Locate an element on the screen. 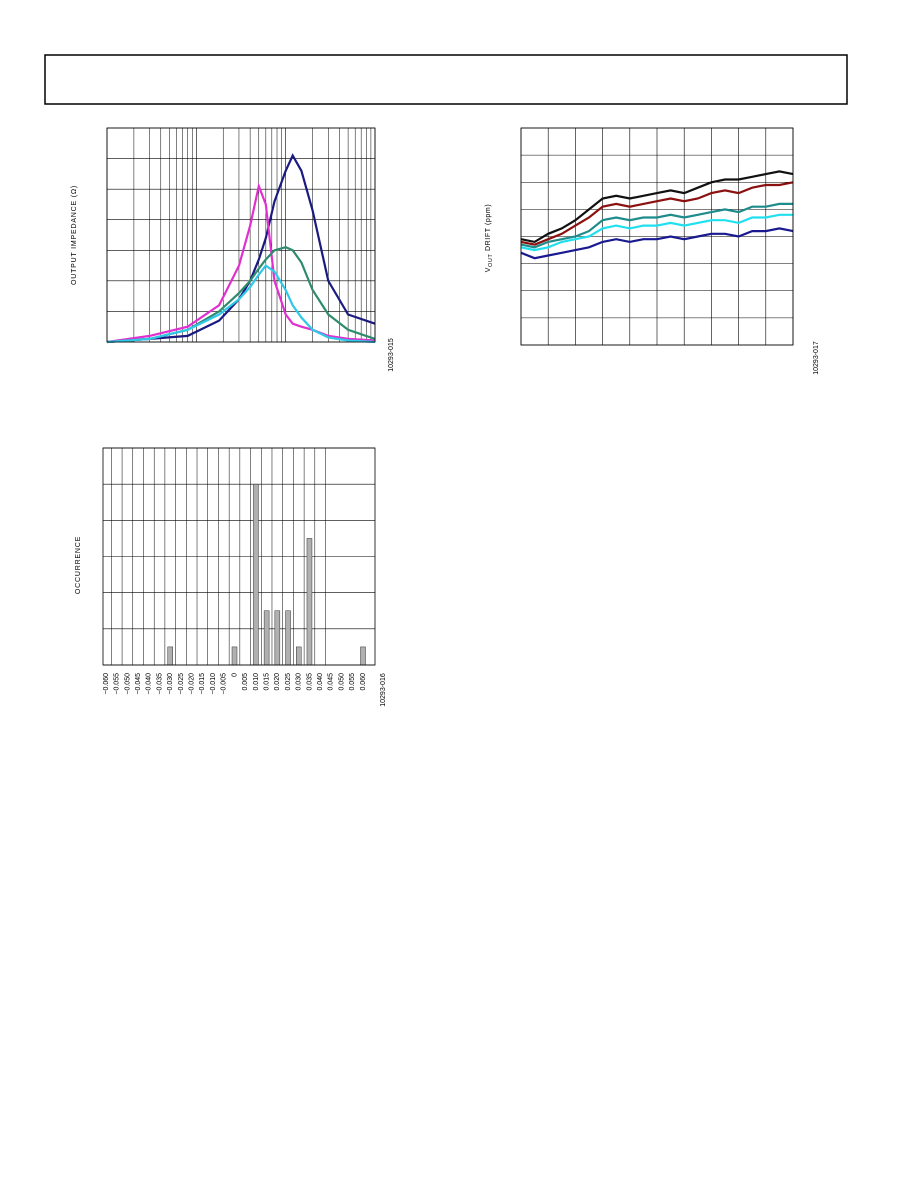 The image size is (918, 1193). header-box is located at coordinates (446, 79).